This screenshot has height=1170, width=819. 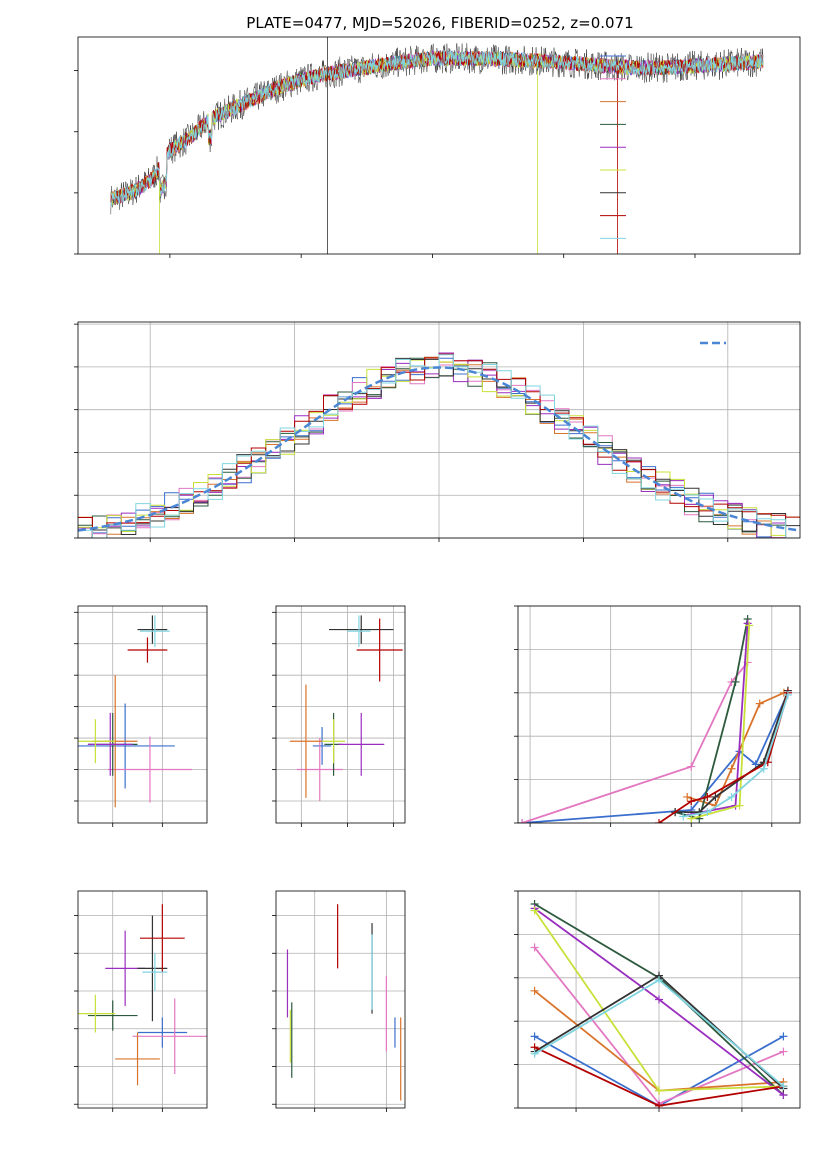 What do you see at coordinates (142, 995) in the screenshot?
I see `mass-vs-Z-points` at bounding box center [142, 995].